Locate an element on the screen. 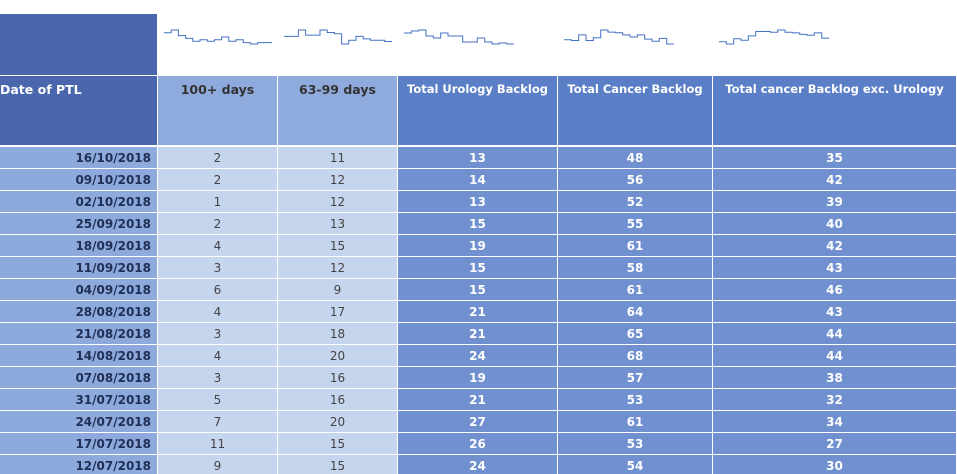 The height and width of the screenshot is (474, 957). value-cell: 55 is located at coordinates (635, 224).